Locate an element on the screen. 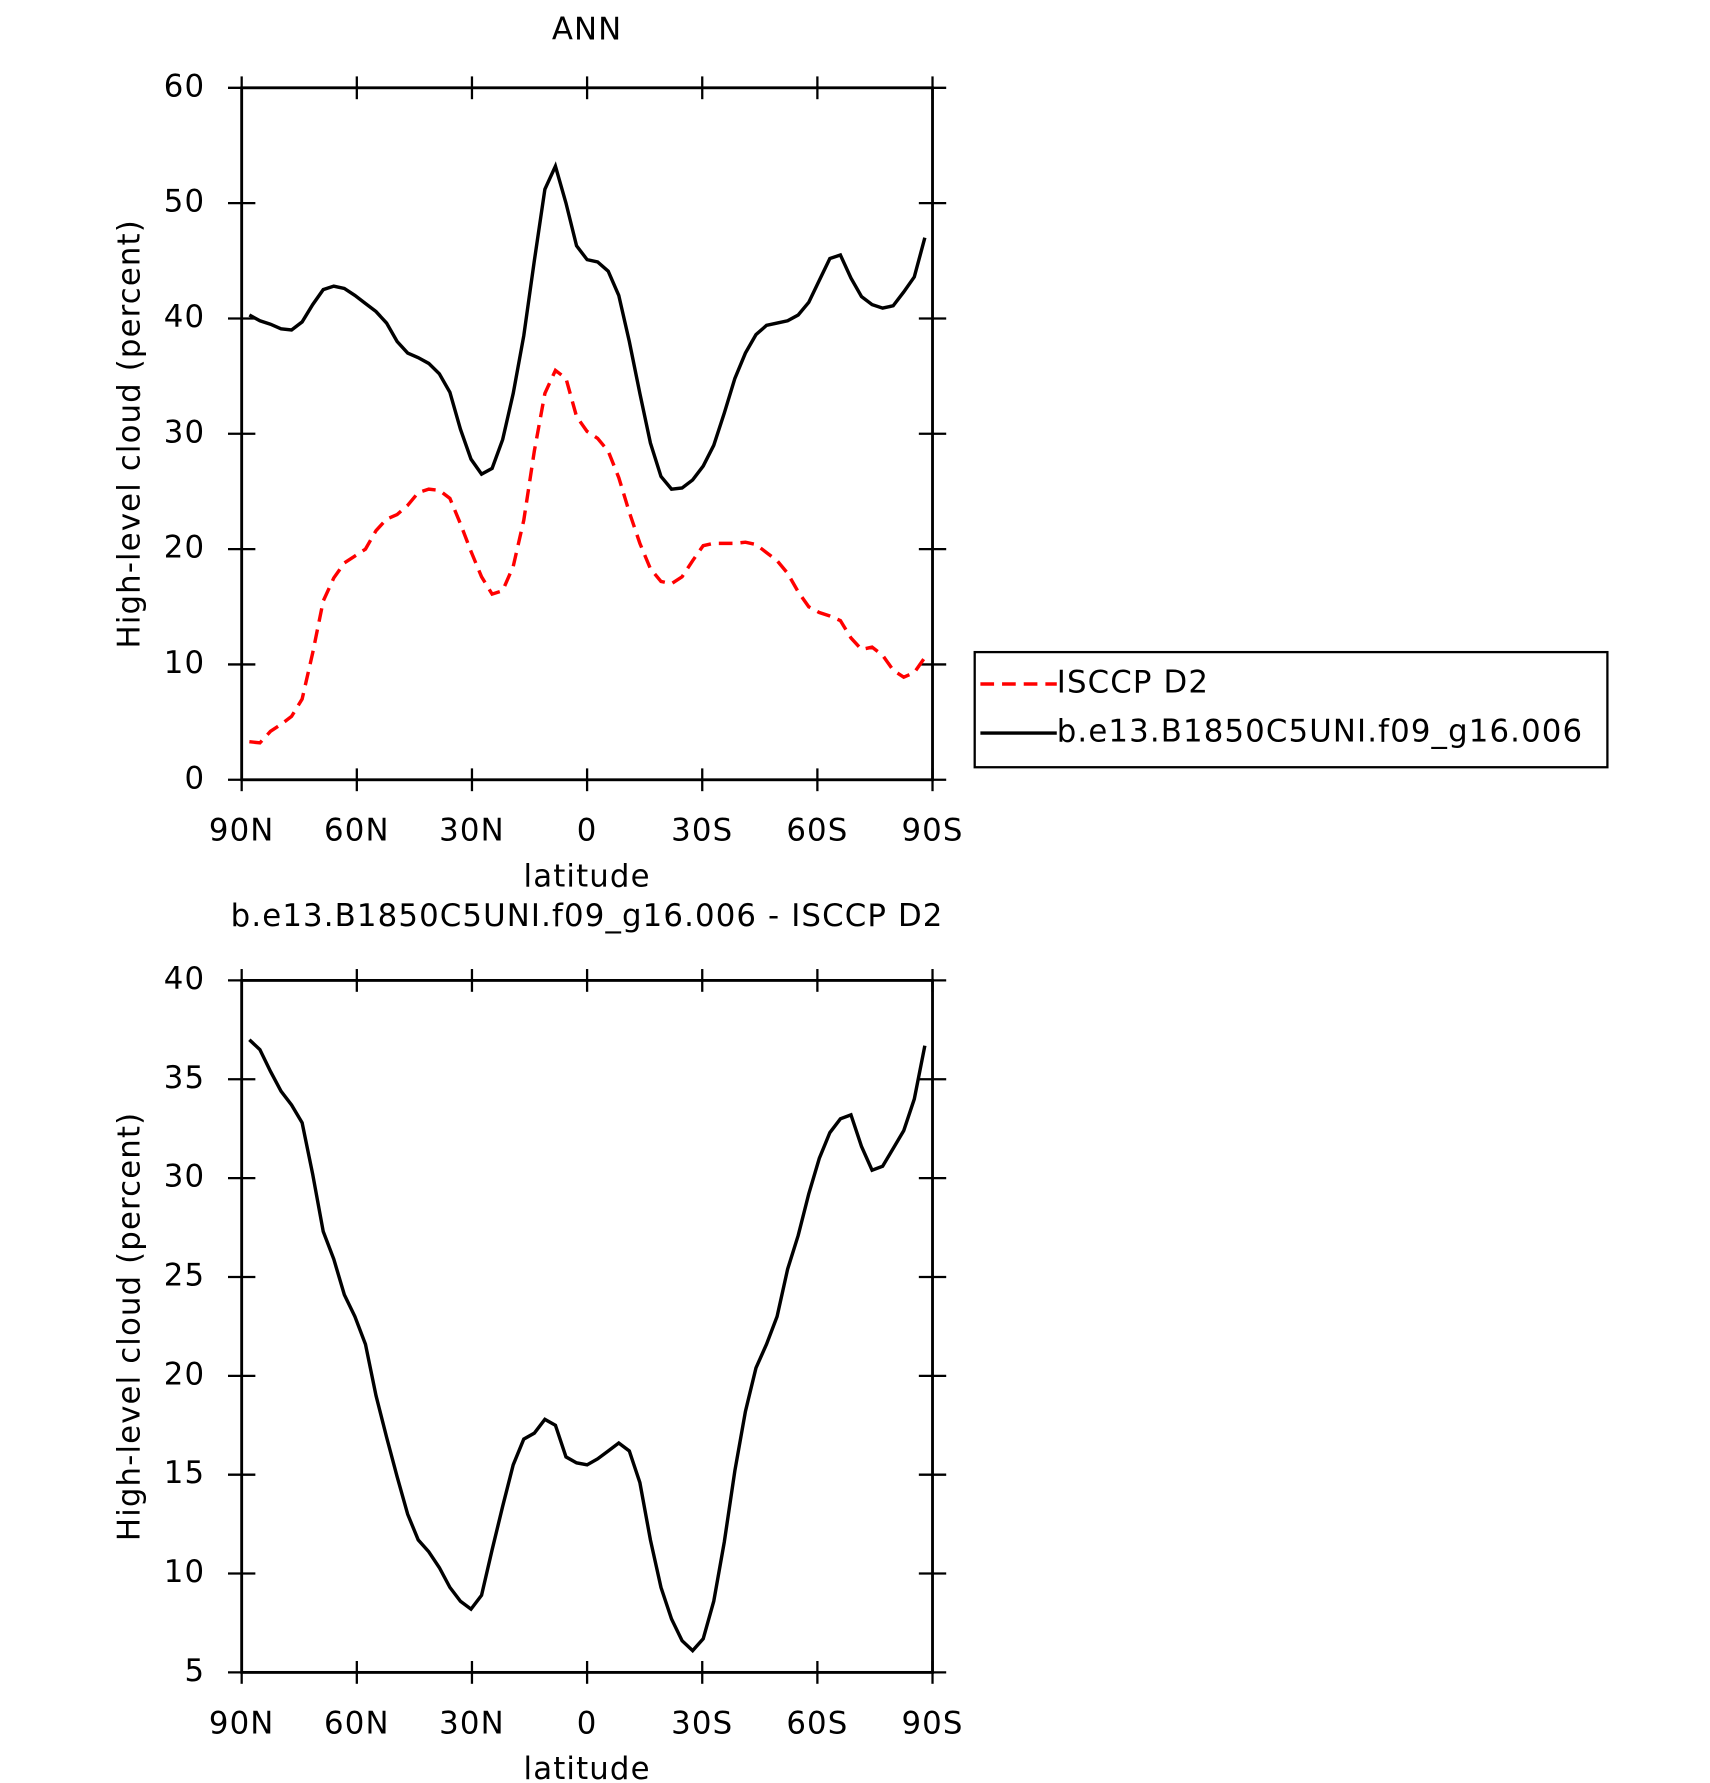  y-tick-label: 60 is located at coordinates (184, 86).